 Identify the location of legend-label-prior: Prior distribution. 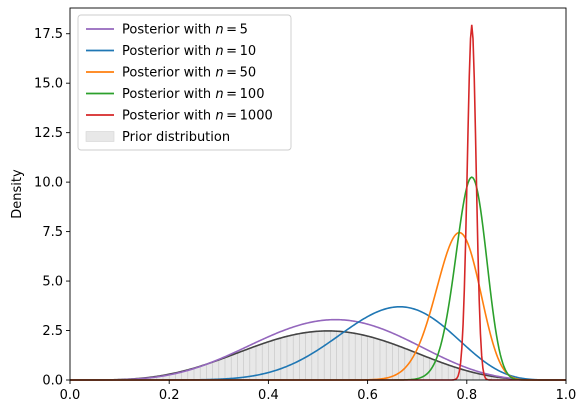
(176, 137).